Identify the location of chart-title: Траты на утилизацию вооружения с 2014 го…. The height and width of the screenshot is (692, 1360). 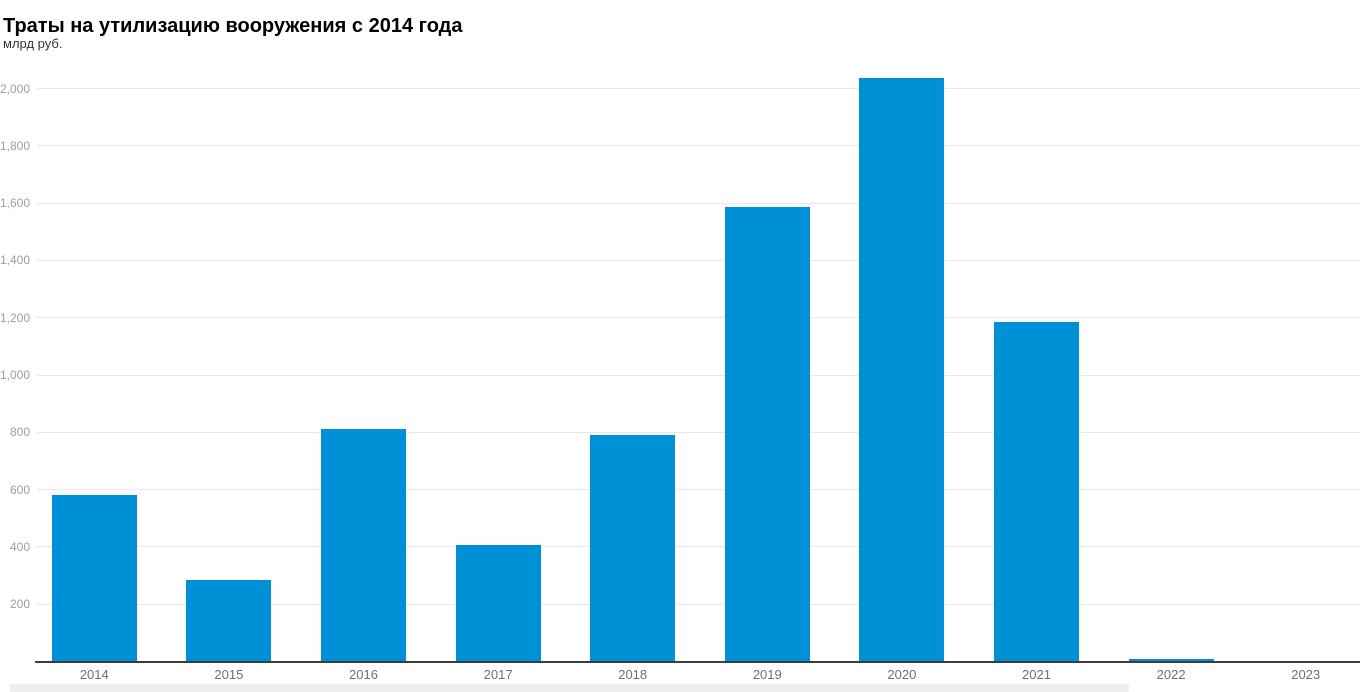
(233, 26).